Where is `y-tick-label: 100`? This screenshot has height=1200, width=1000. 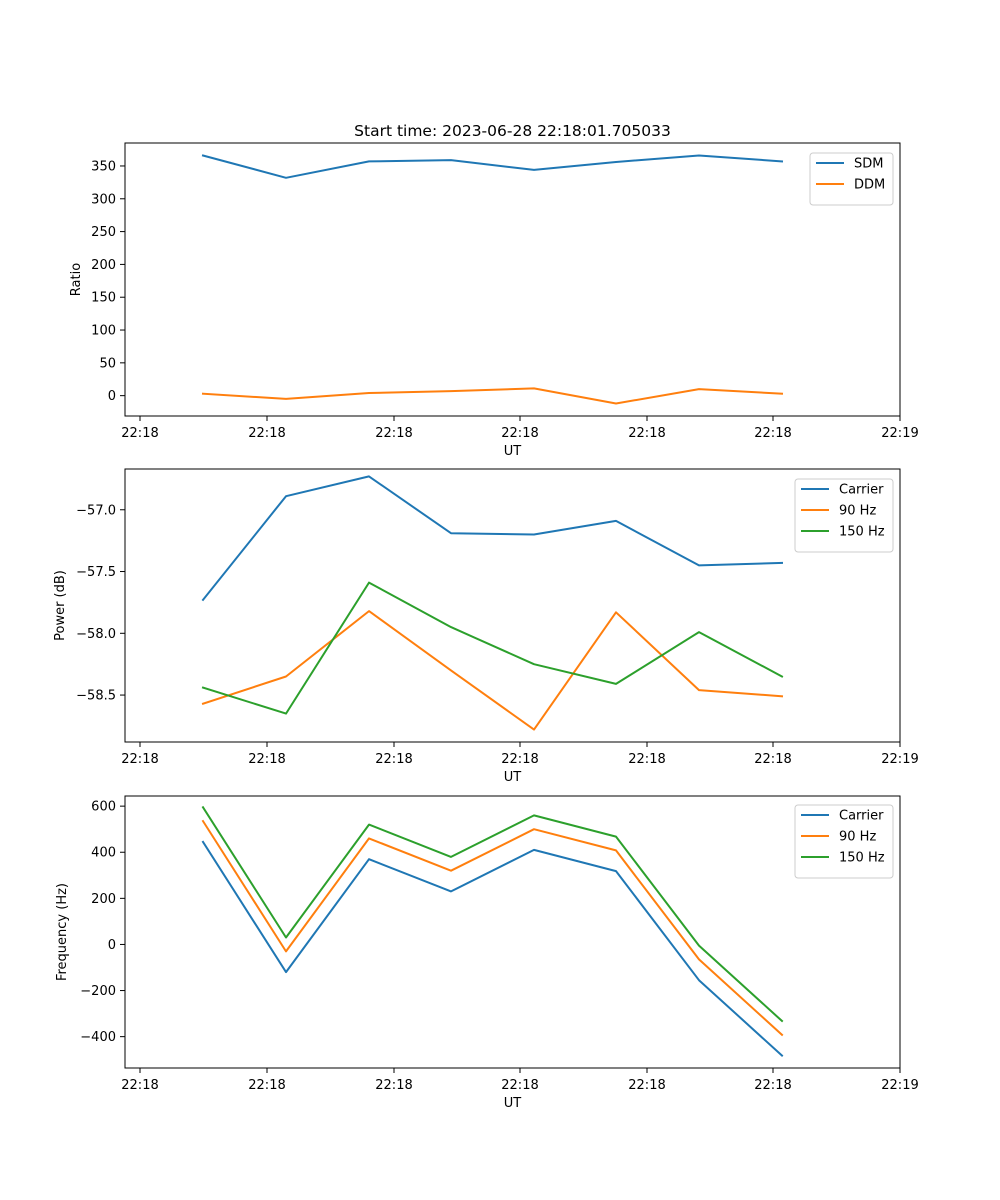 y-tick-label: 100 is located at coordinates (103, 331).